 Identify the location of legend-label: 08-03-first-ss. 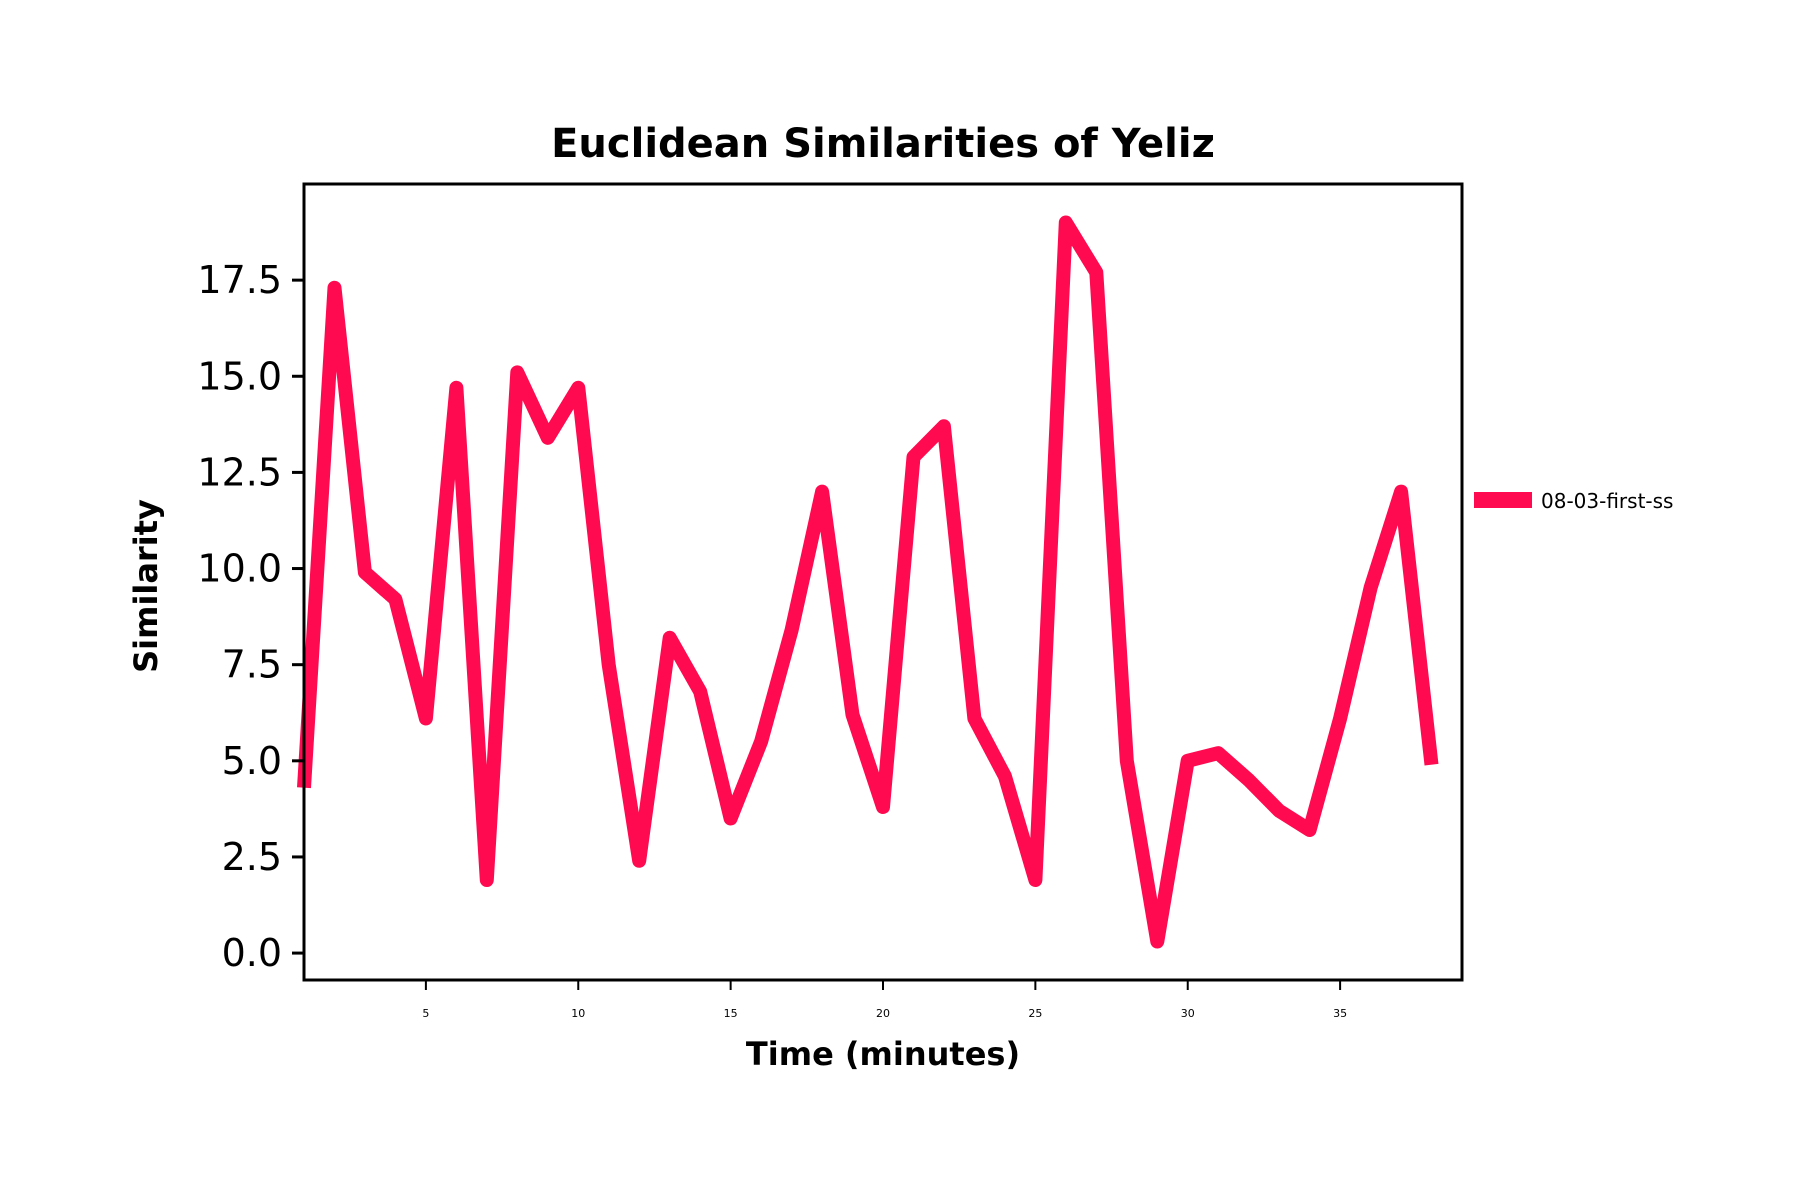
(1607, 501).